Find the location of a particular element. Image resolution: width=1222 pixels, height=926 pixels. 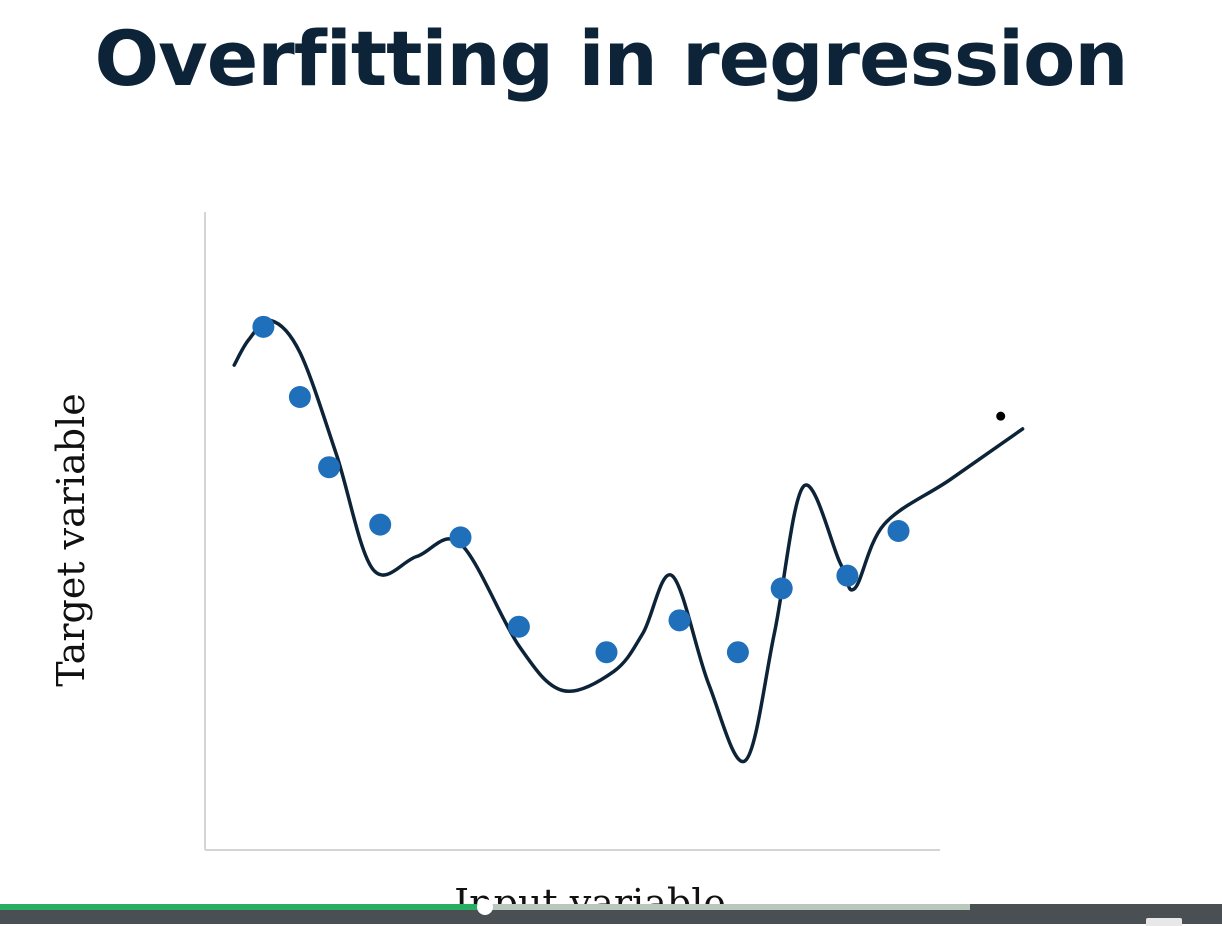

progress-track is located at coordinates (485, 907).